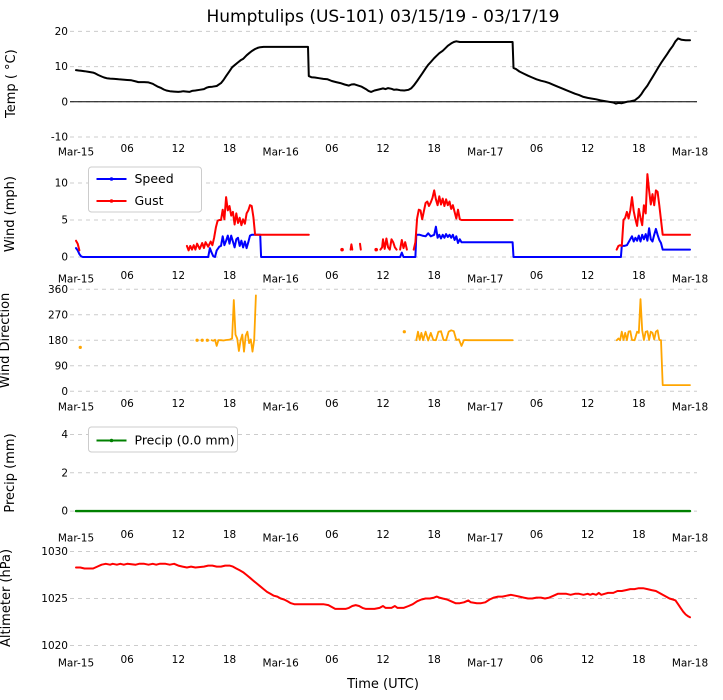 The image size is (723, 700). What do you see at coordinates (61, 32) in the screenshot?
I see `y-tick-label: 20` at bounding box center [61, 32].